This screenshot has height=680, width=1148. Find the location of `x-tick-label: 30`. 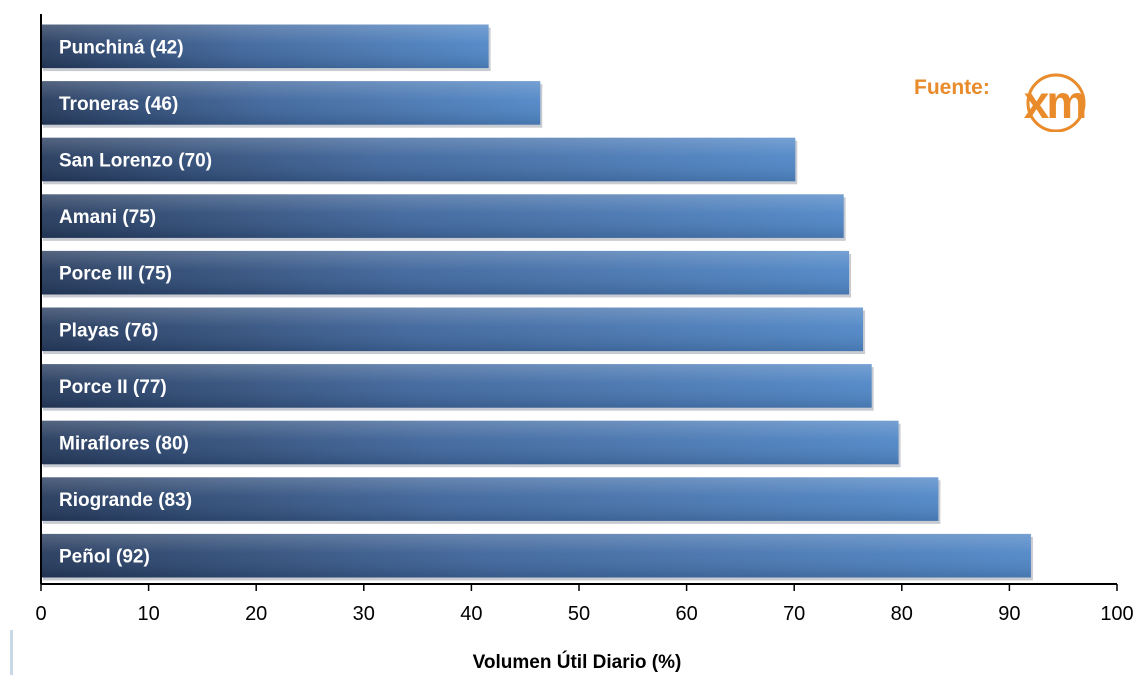

x-tick-label: 30 is located at coordinates (364, 614).